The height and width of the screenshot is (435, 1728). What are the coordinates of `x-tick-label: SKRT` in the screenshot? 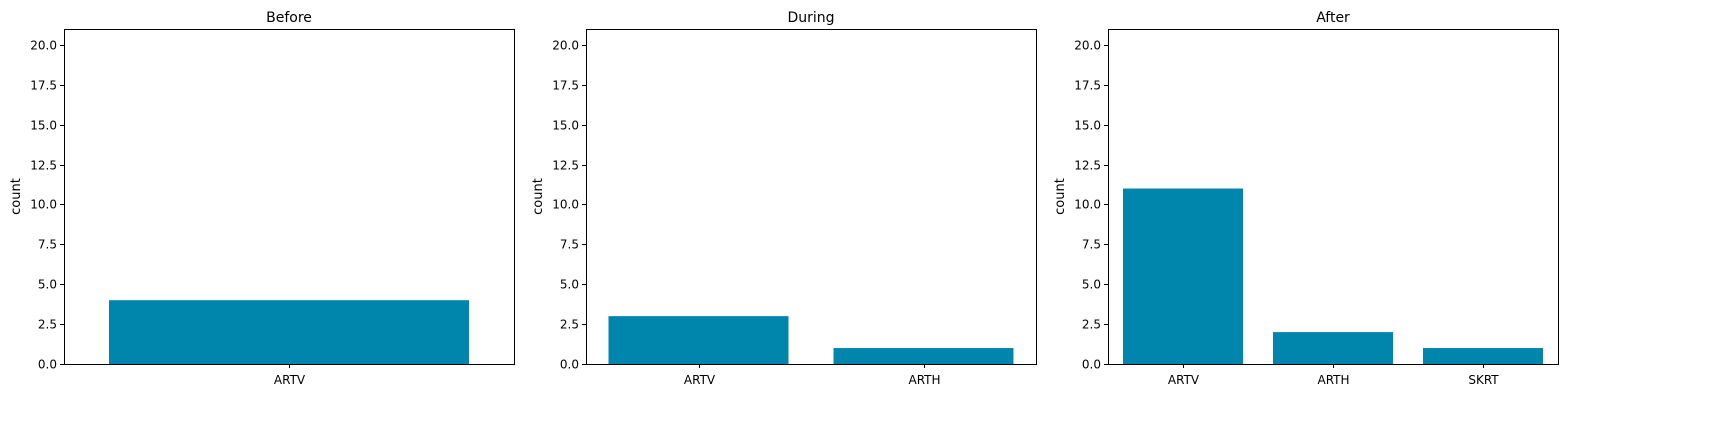 It's located at (1483, 380).